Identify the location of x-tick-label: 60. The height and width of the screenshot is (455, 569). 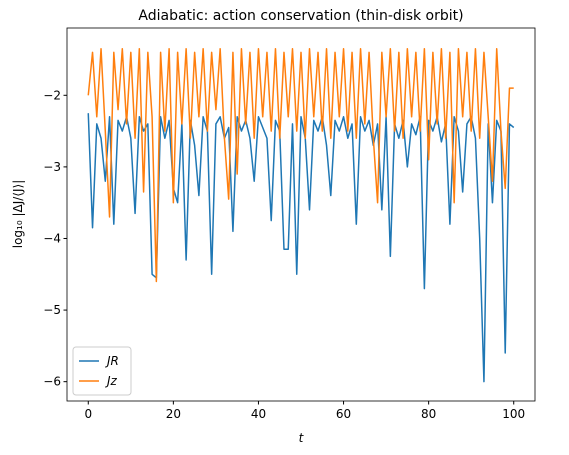
(343, 414).